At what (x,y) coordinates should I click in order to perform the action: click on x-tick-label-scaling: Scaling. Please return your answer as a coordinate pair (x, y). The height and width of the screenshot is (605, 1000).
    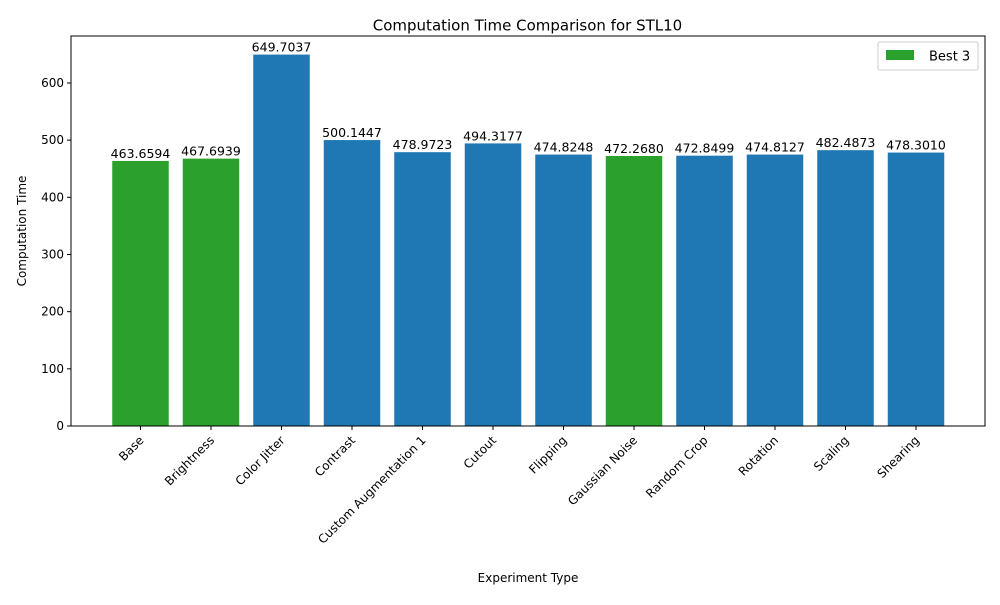
    Looking at the image, I should click on (831, 453).